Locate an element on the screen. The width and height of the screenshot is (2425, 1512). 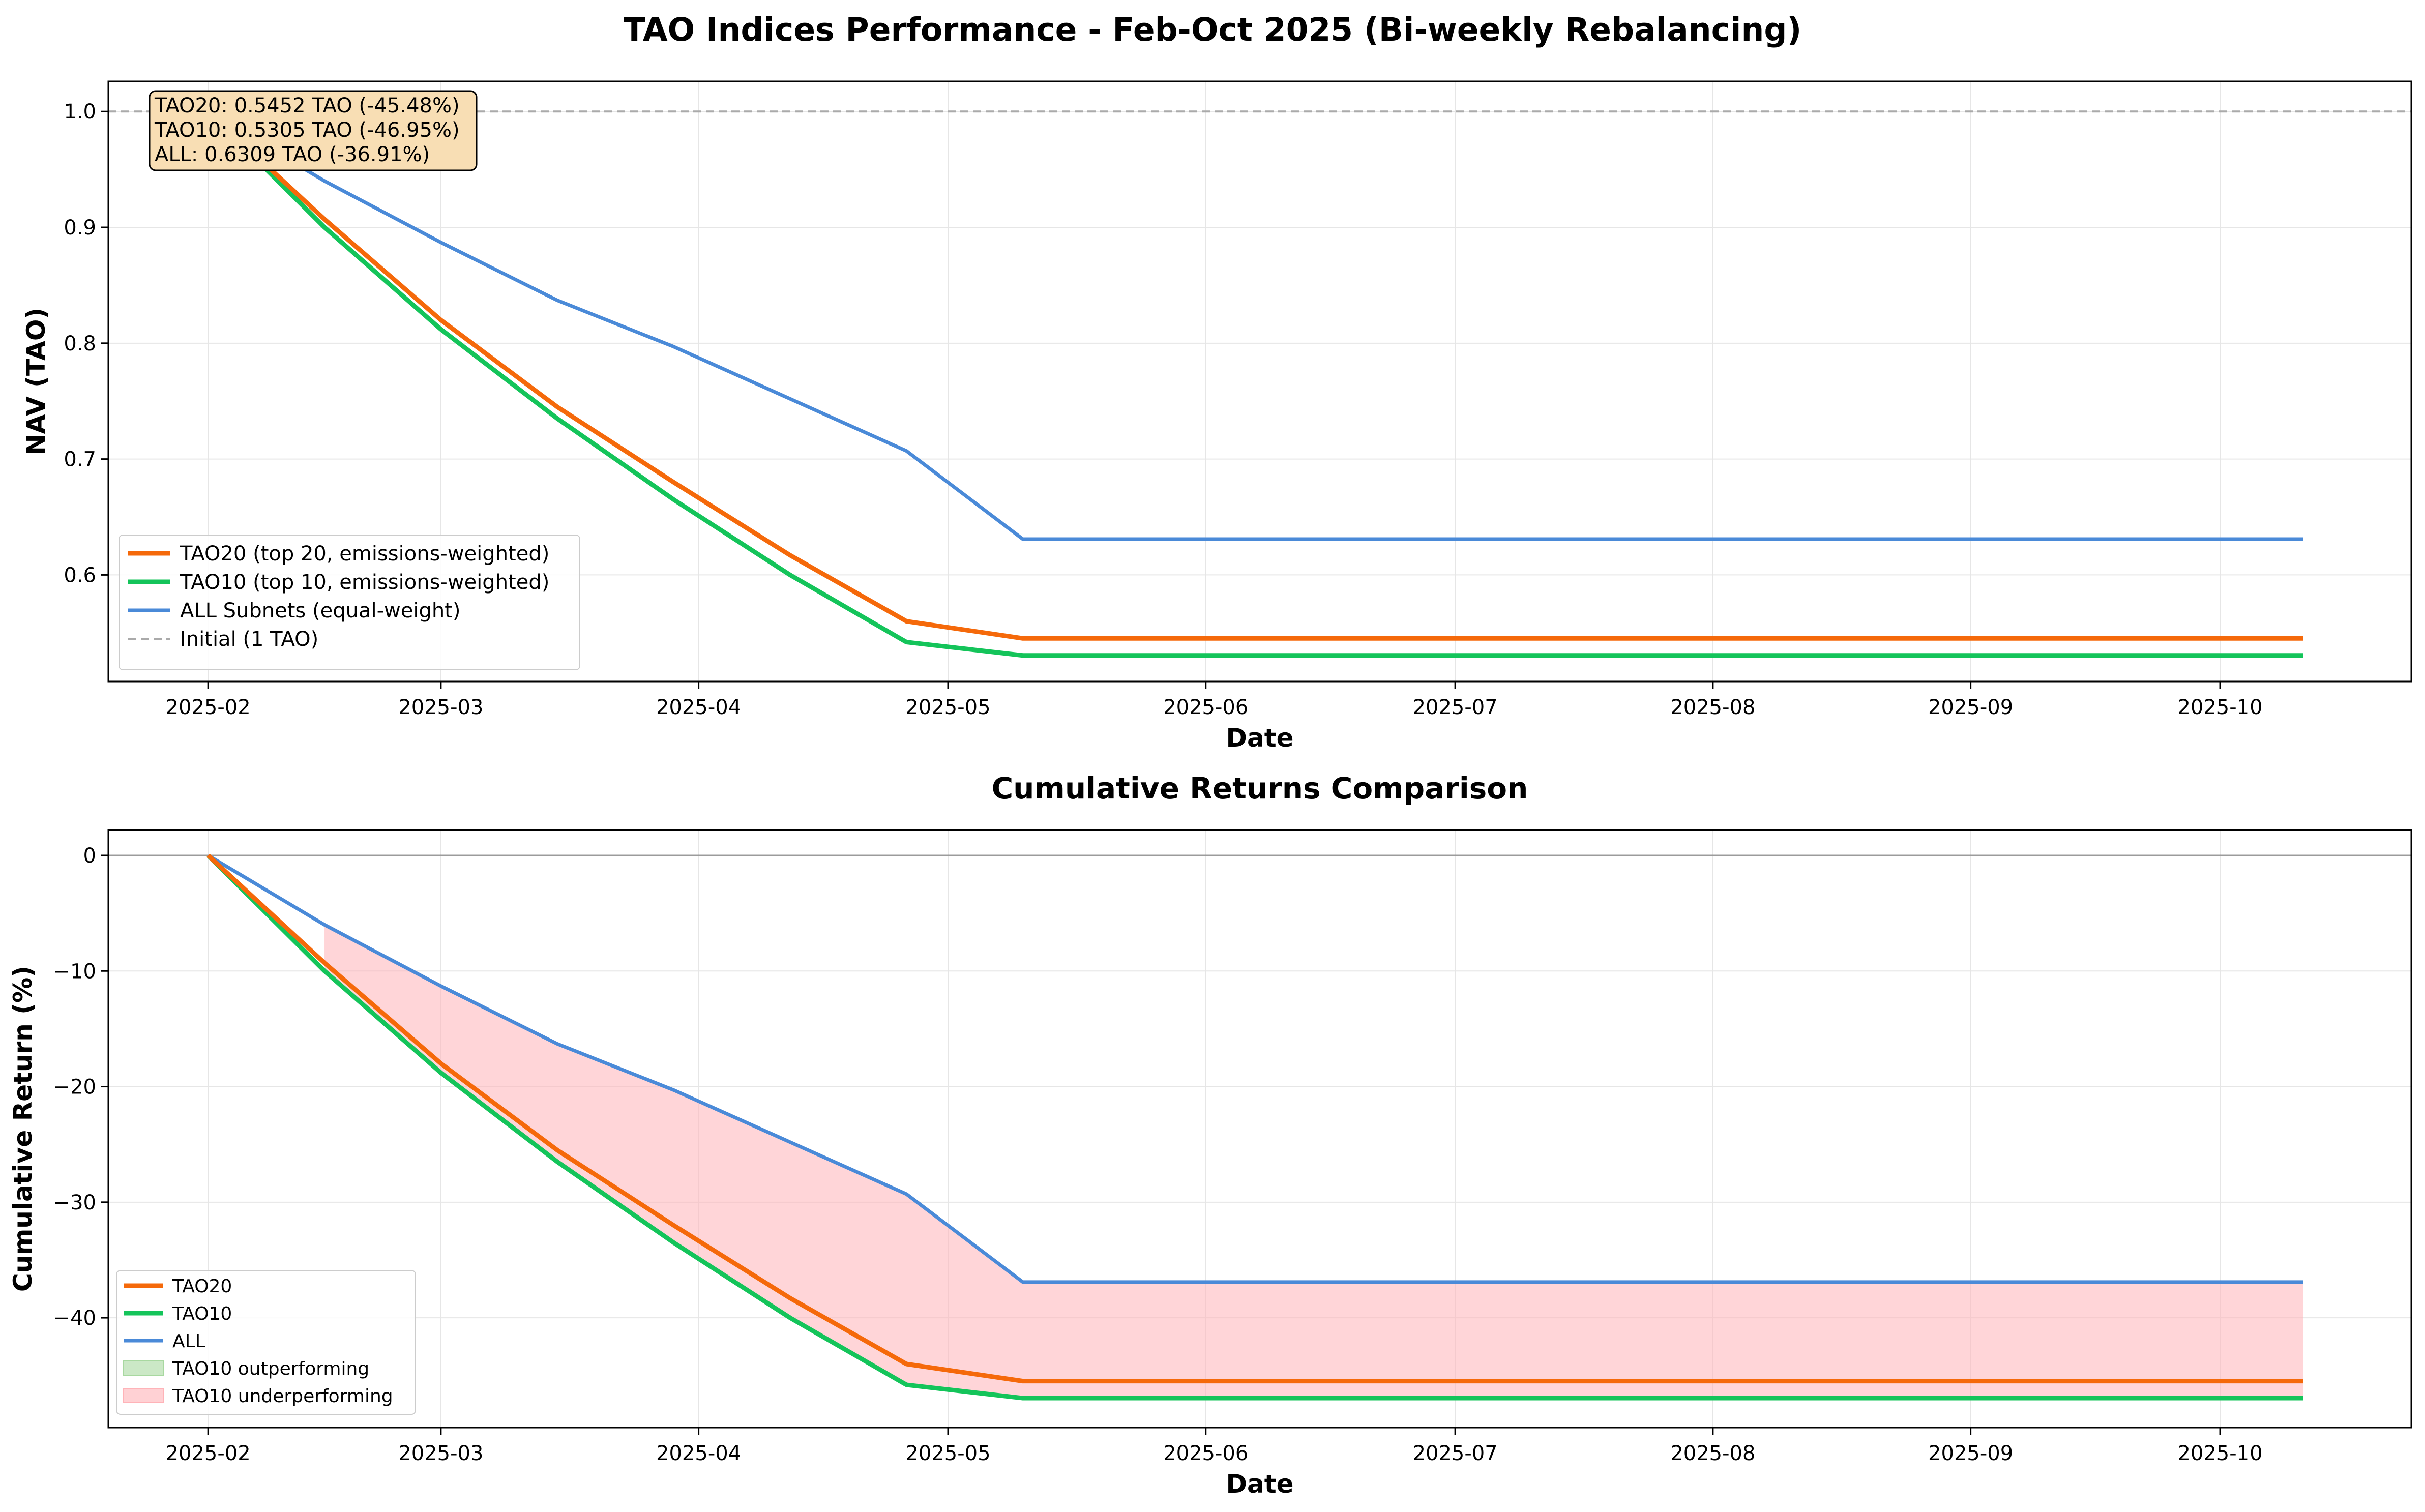
y-tick-label: 0.7 is located at coordinates (80, 459).